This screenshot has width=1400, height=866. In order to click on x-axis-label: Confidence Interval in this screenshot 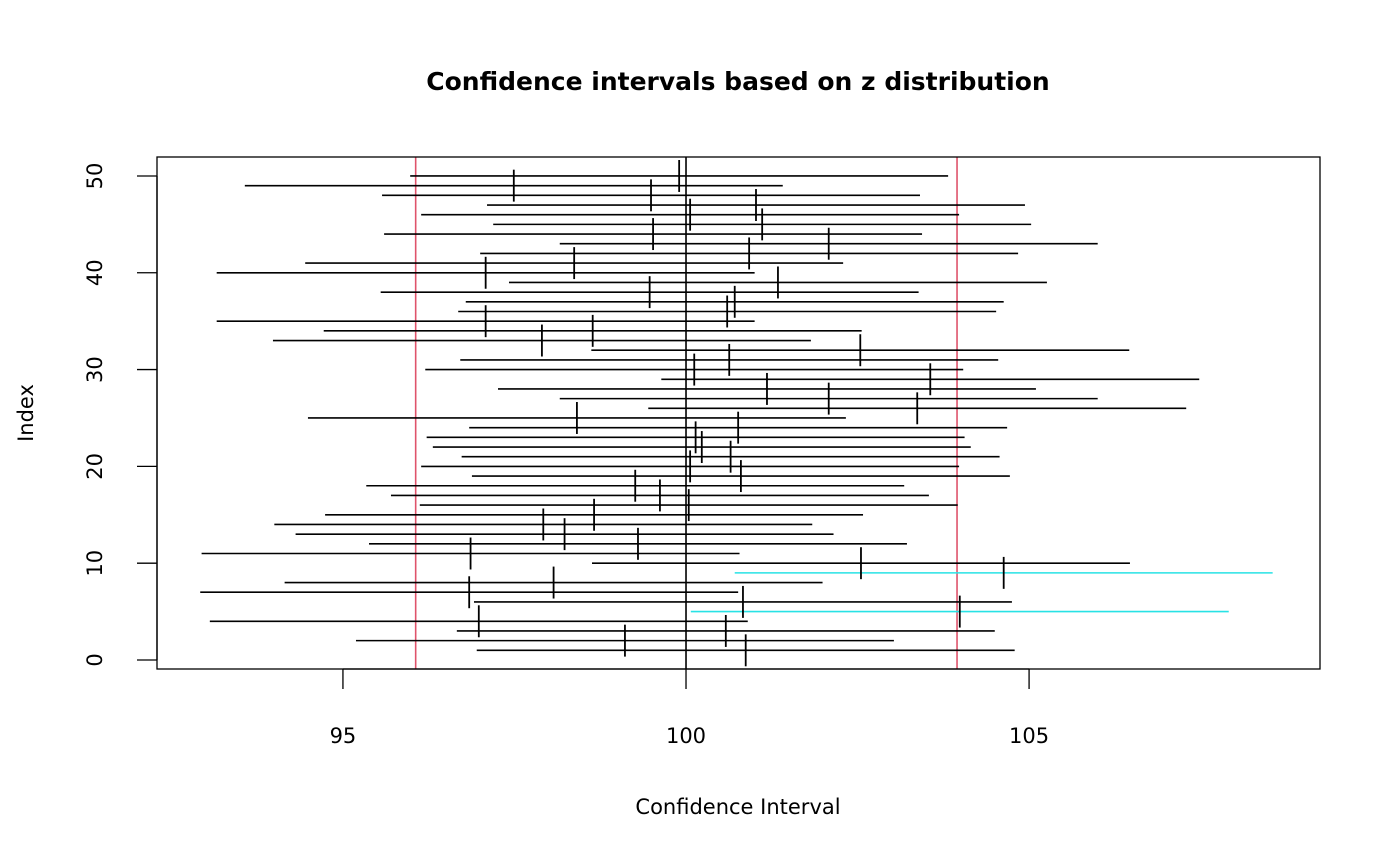, I will do `click(737, 807)`.